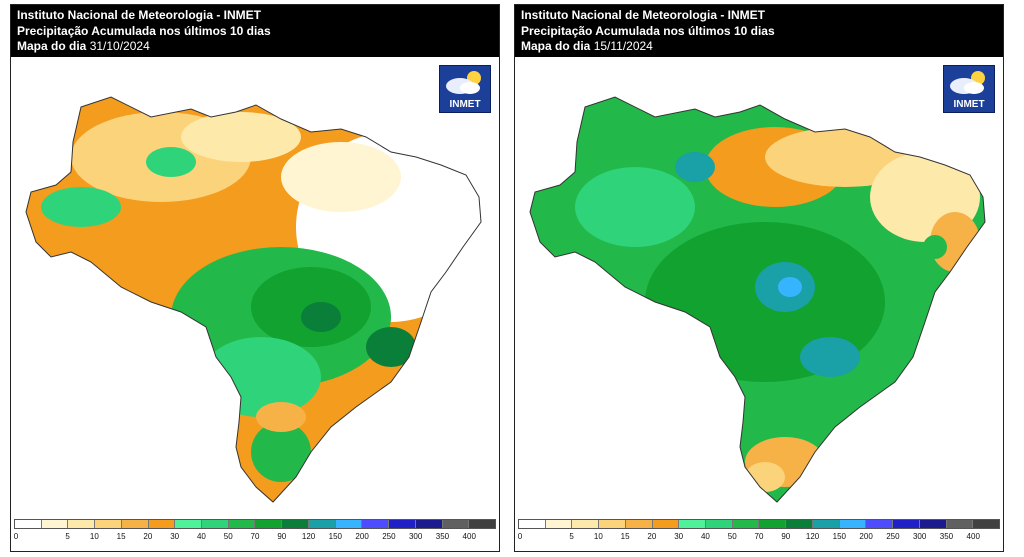  Describe the element at coordinates (255, 47) in the screenshot. I see `map-date-line: Mapa do dia 31/10/2024` at that location.